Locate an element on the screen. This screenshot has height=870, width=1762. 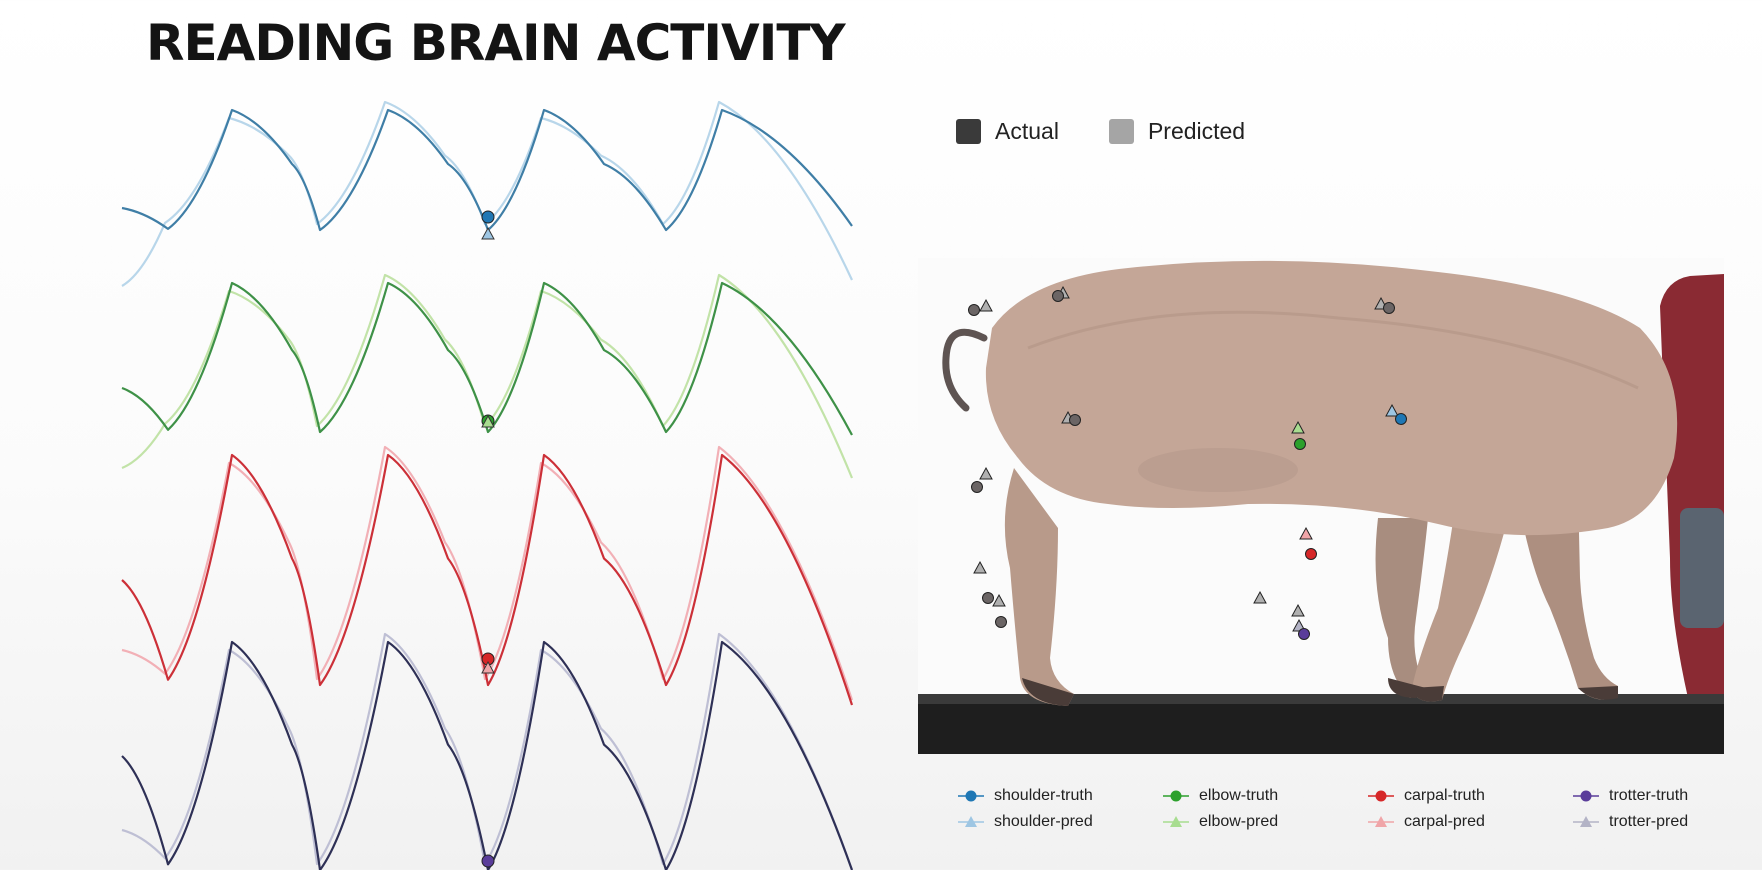
legend-actual: Actual is located at coordinates (1007, 131).